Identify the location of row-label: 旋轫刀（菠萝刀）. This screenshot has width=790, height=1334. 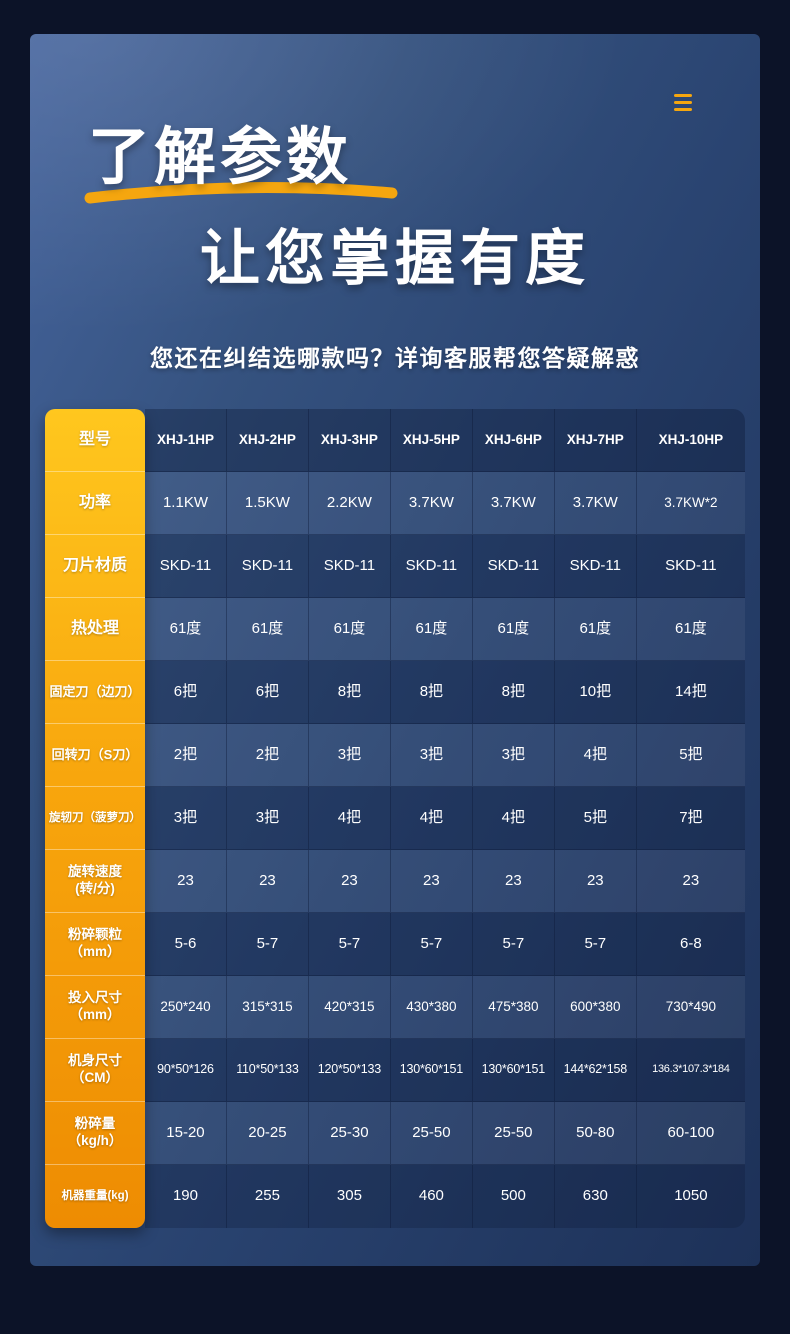
(95, 818).